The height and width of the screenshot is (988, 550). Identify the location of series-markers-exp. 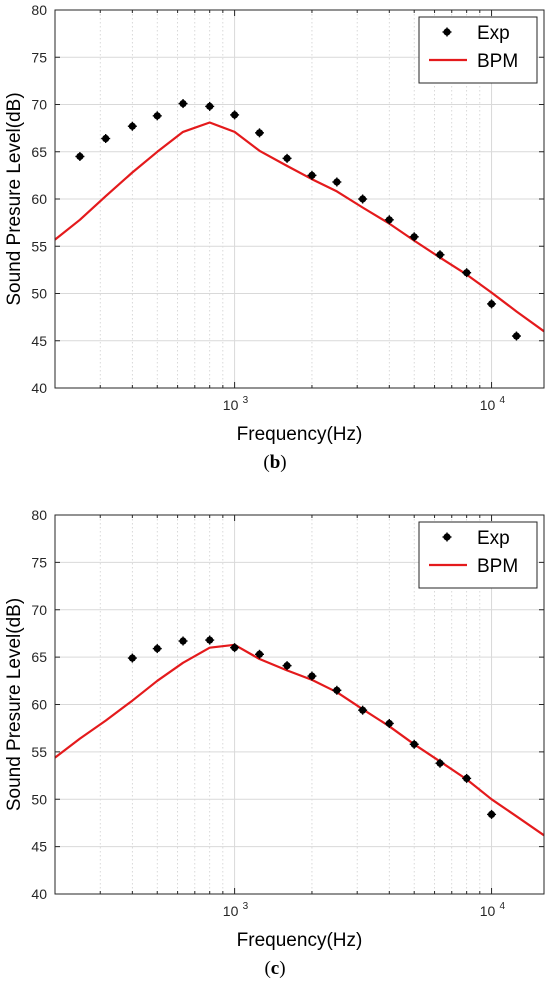
(312, 727).